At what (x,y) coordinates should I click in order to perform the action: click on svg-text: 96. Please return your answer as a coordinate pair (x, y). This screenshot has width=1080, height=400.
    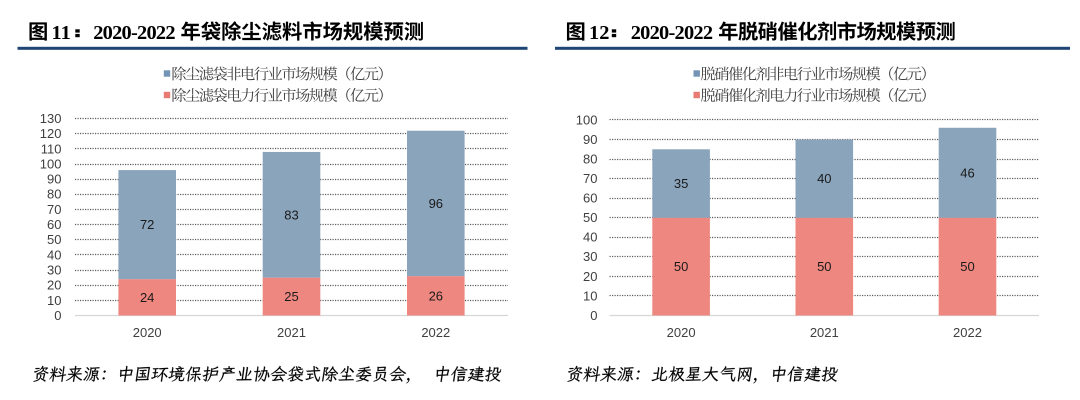
    Looking at the image, I should click on (436, 203).